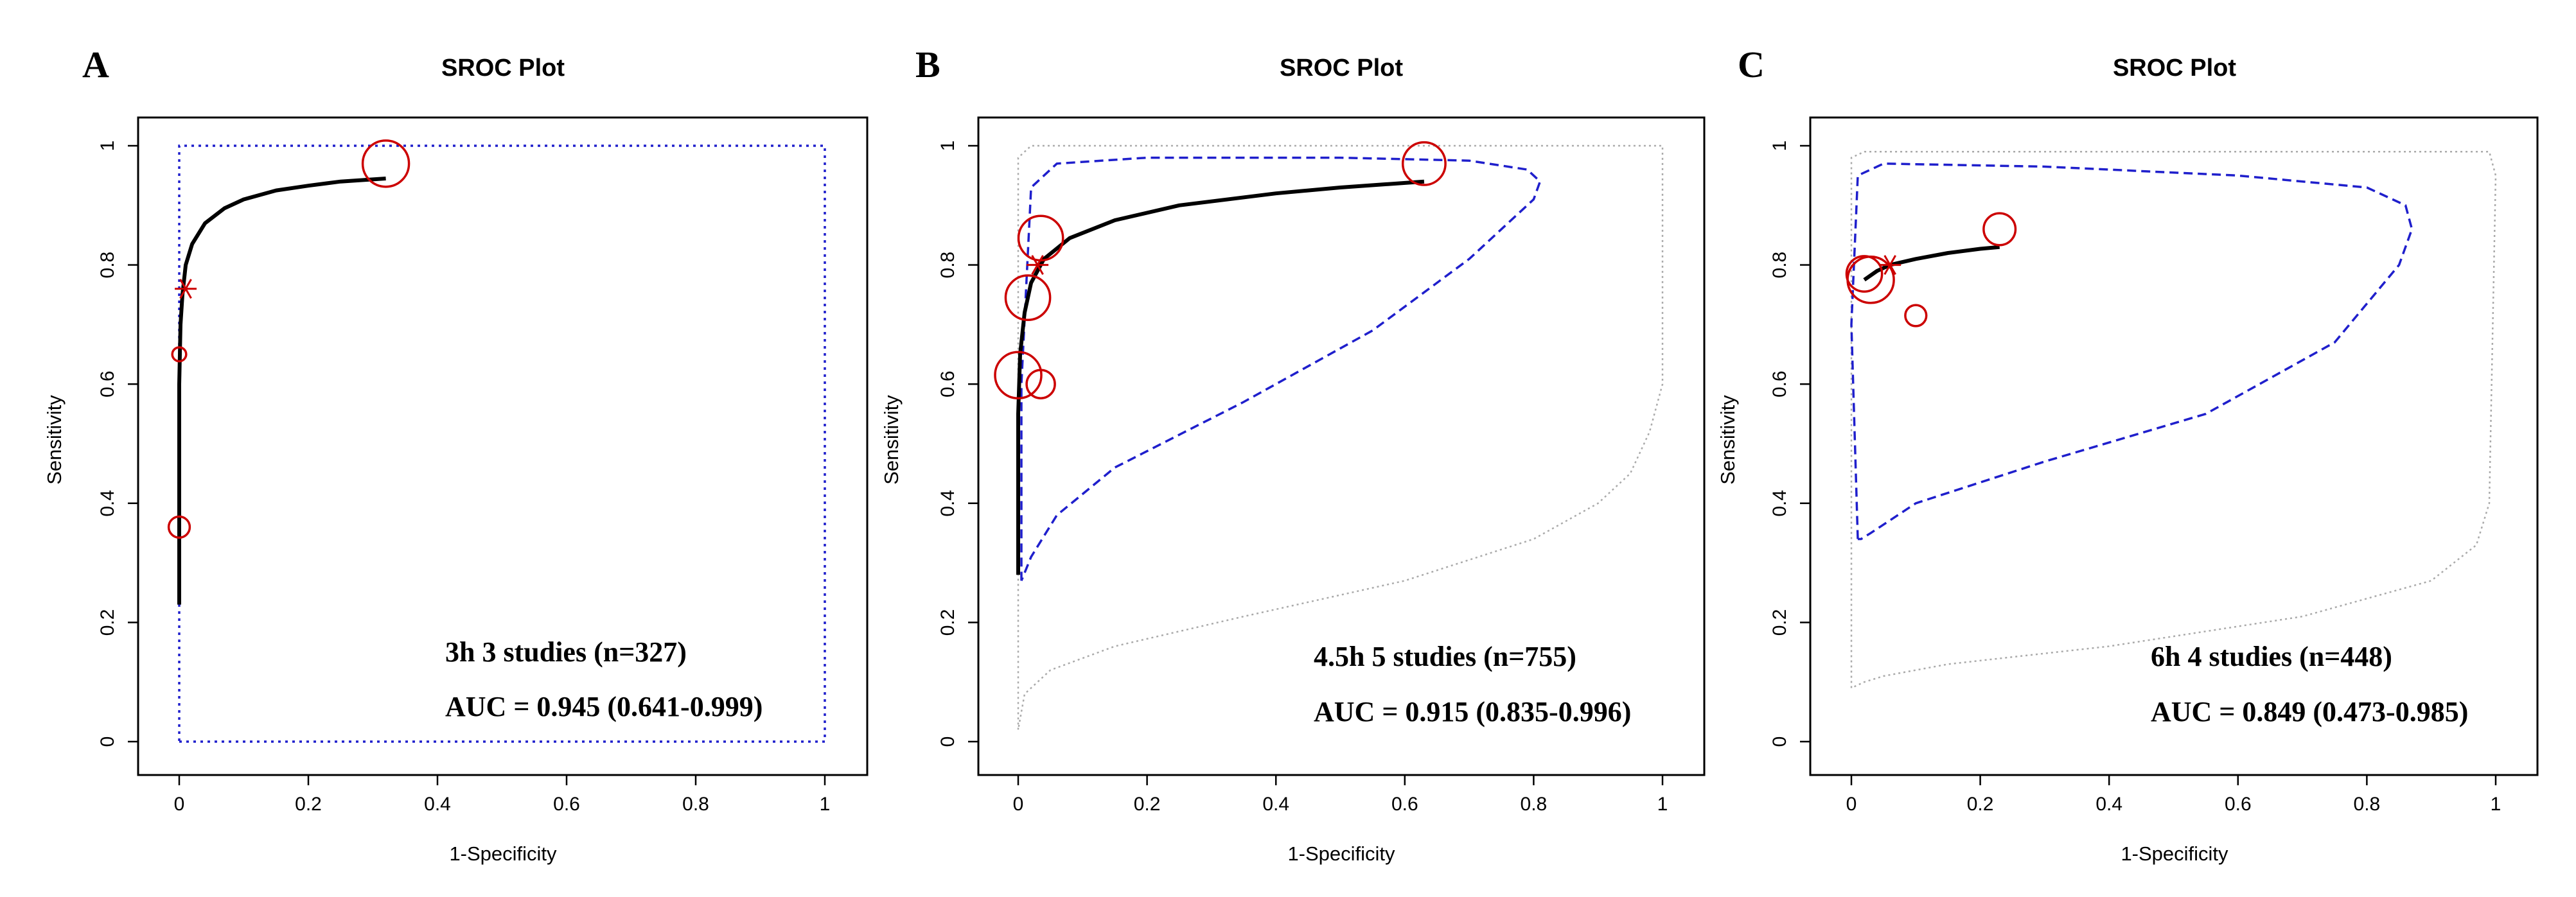  What do you see at coordinates (825, 805) in the screenshot?
I see `x-tick-label-a: 1` at bounding box center [825, 805].